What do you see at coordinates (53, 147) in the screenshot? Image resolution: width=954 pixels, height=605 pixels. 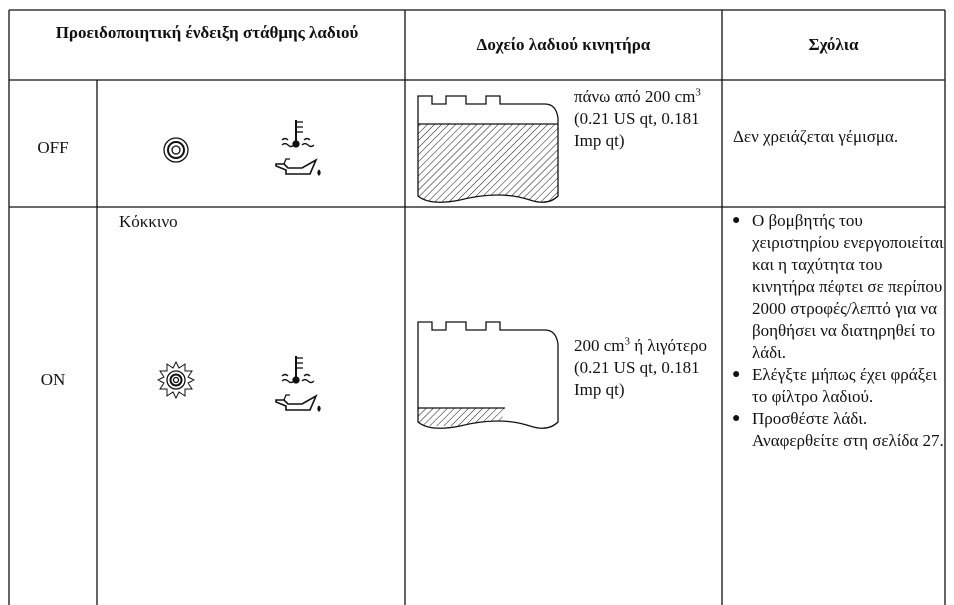 I see `state: OFF` at bounding box center [53, 147].